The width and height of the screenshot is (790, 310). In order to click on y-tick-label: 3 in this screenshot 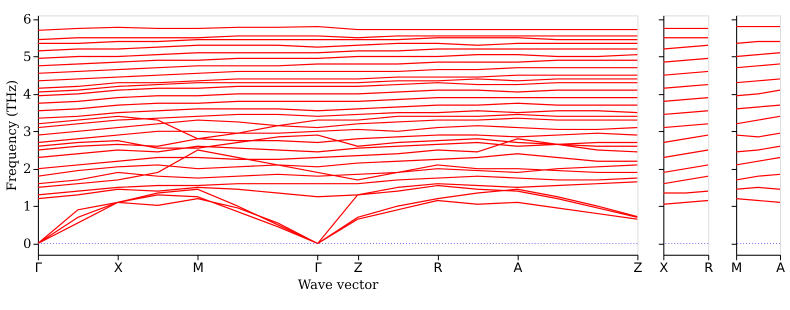, I will do `click(27, 132)`.